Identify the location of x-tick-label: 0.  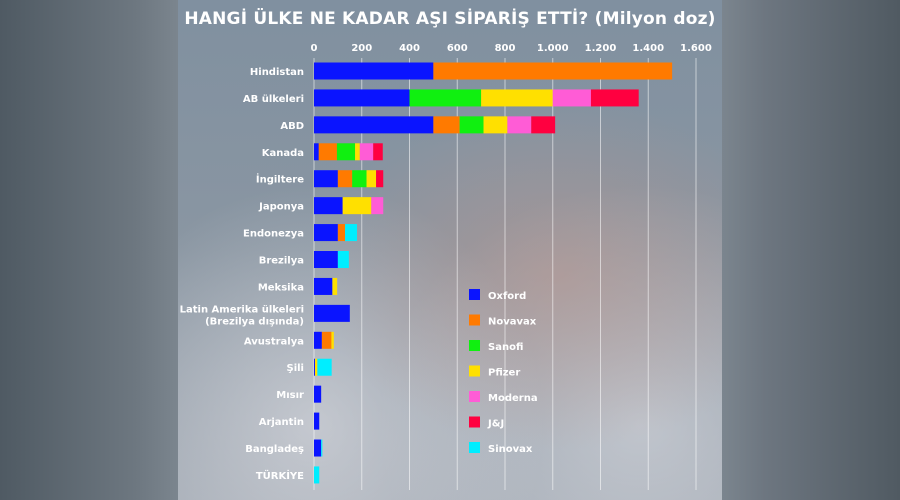
(314, 48).